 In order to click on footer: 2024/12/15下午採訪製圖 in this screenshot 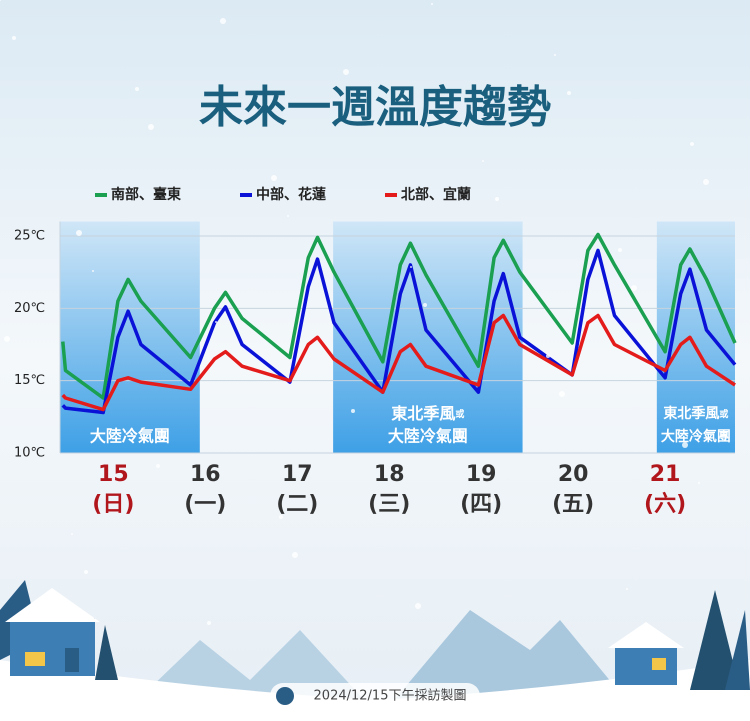, I will do `click(390, 696)`.